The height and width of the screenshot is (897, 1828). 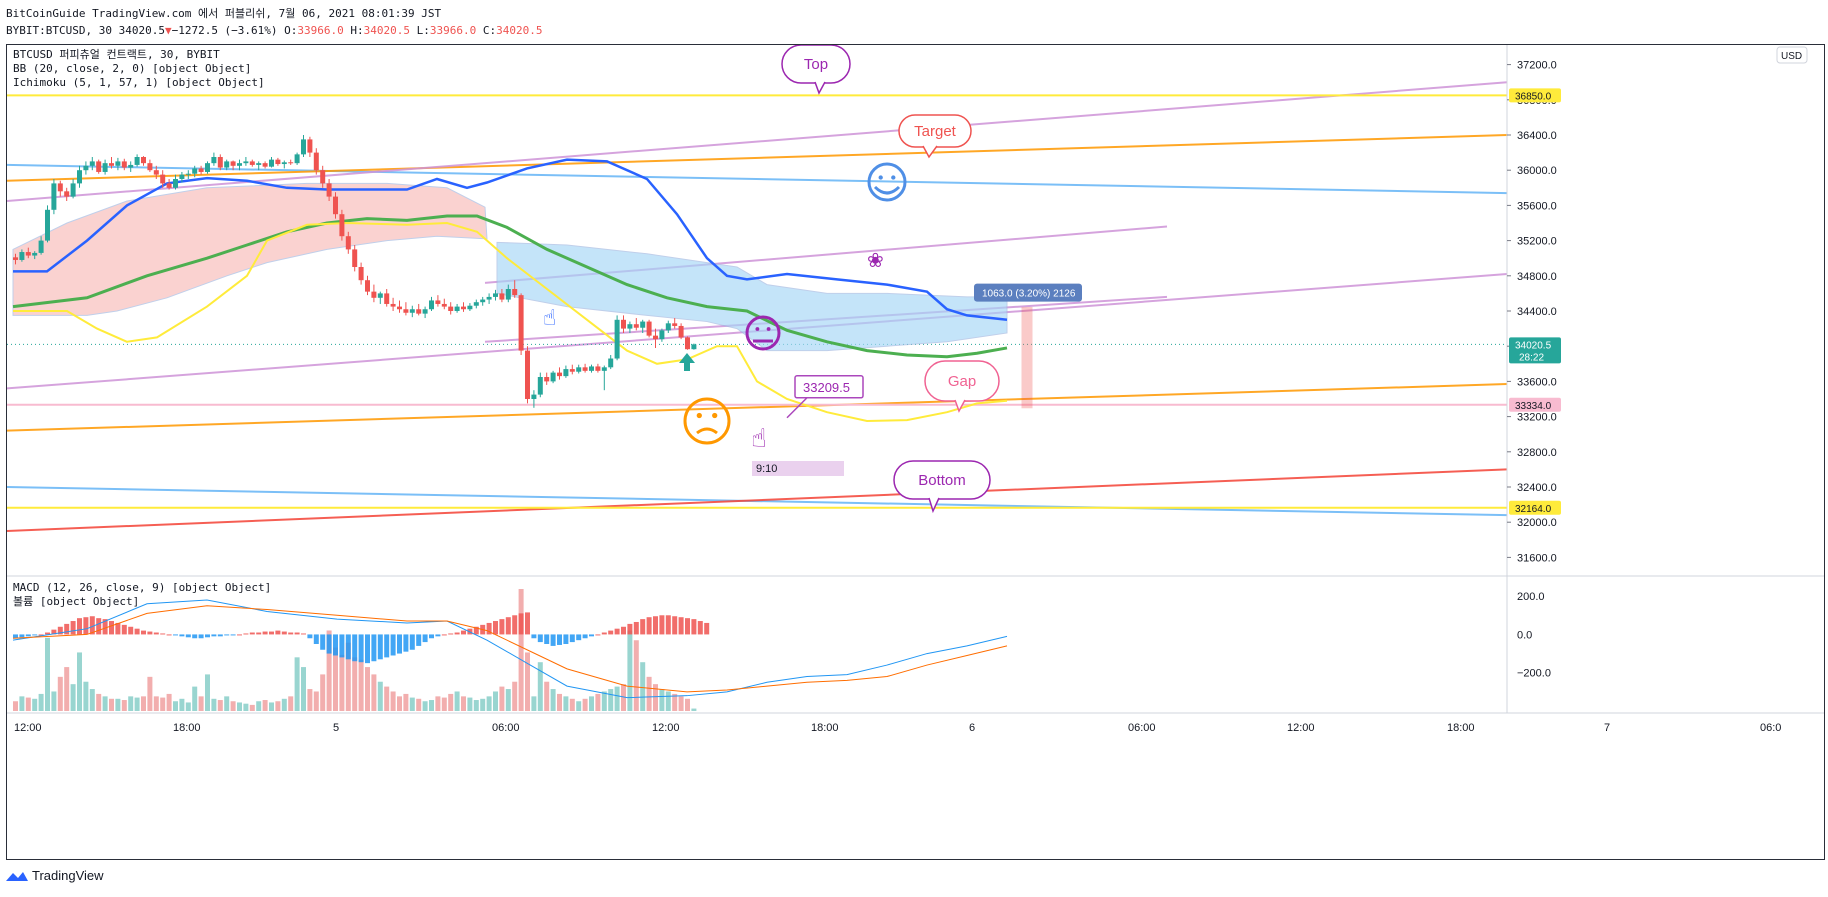 What do you see at coordinates (1301, 728) in the screenshot?
I see `time-tick-label: 12:00` at bounding box center [1301, 728].